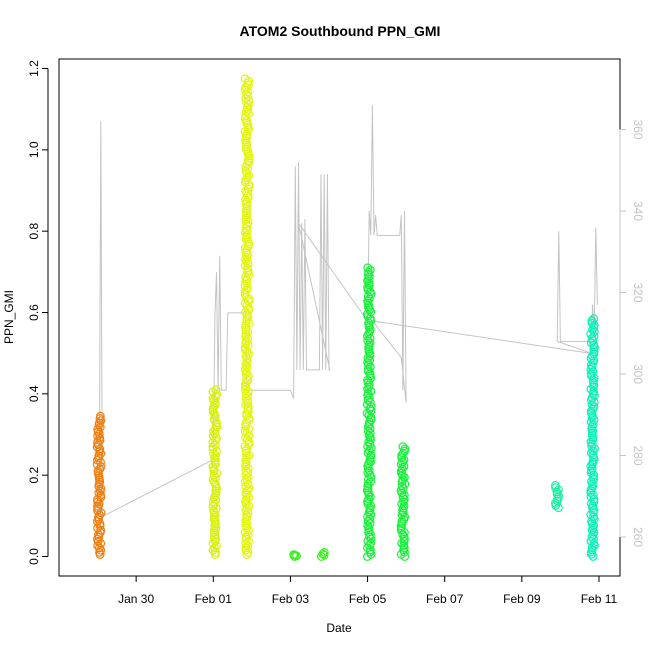 Image resolution: width=650 pixels, height=650 pixels. I want to click on x-tick-label: Feb 03, so click(291, 599).